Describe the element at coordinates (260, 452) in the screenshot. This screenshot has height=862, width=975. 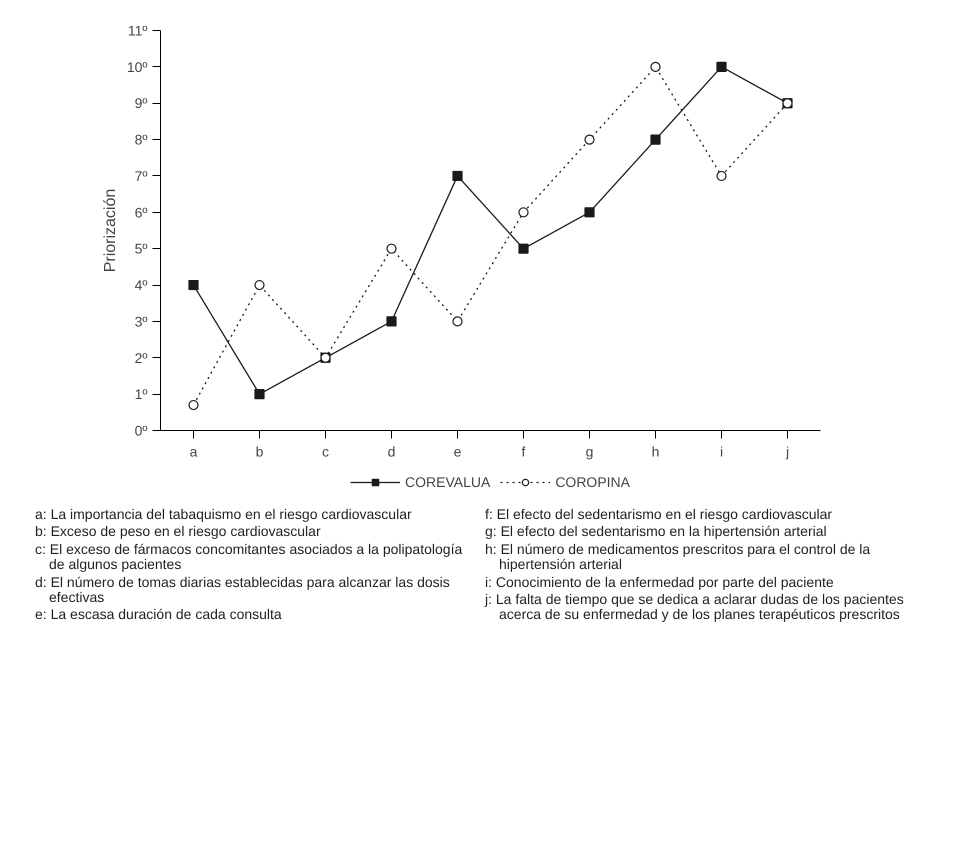
I see `x-tick-label: b` at that location.